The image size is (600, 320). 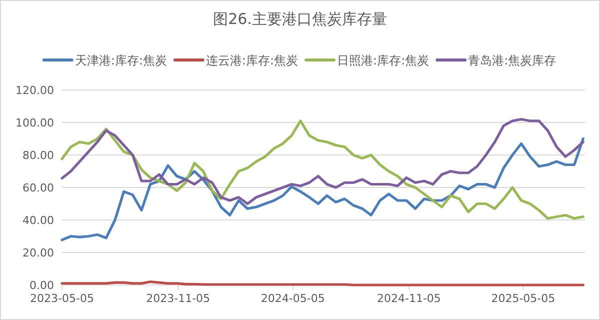 I want to click on y-tick-label: 100.00, so click(x=35, y=123).